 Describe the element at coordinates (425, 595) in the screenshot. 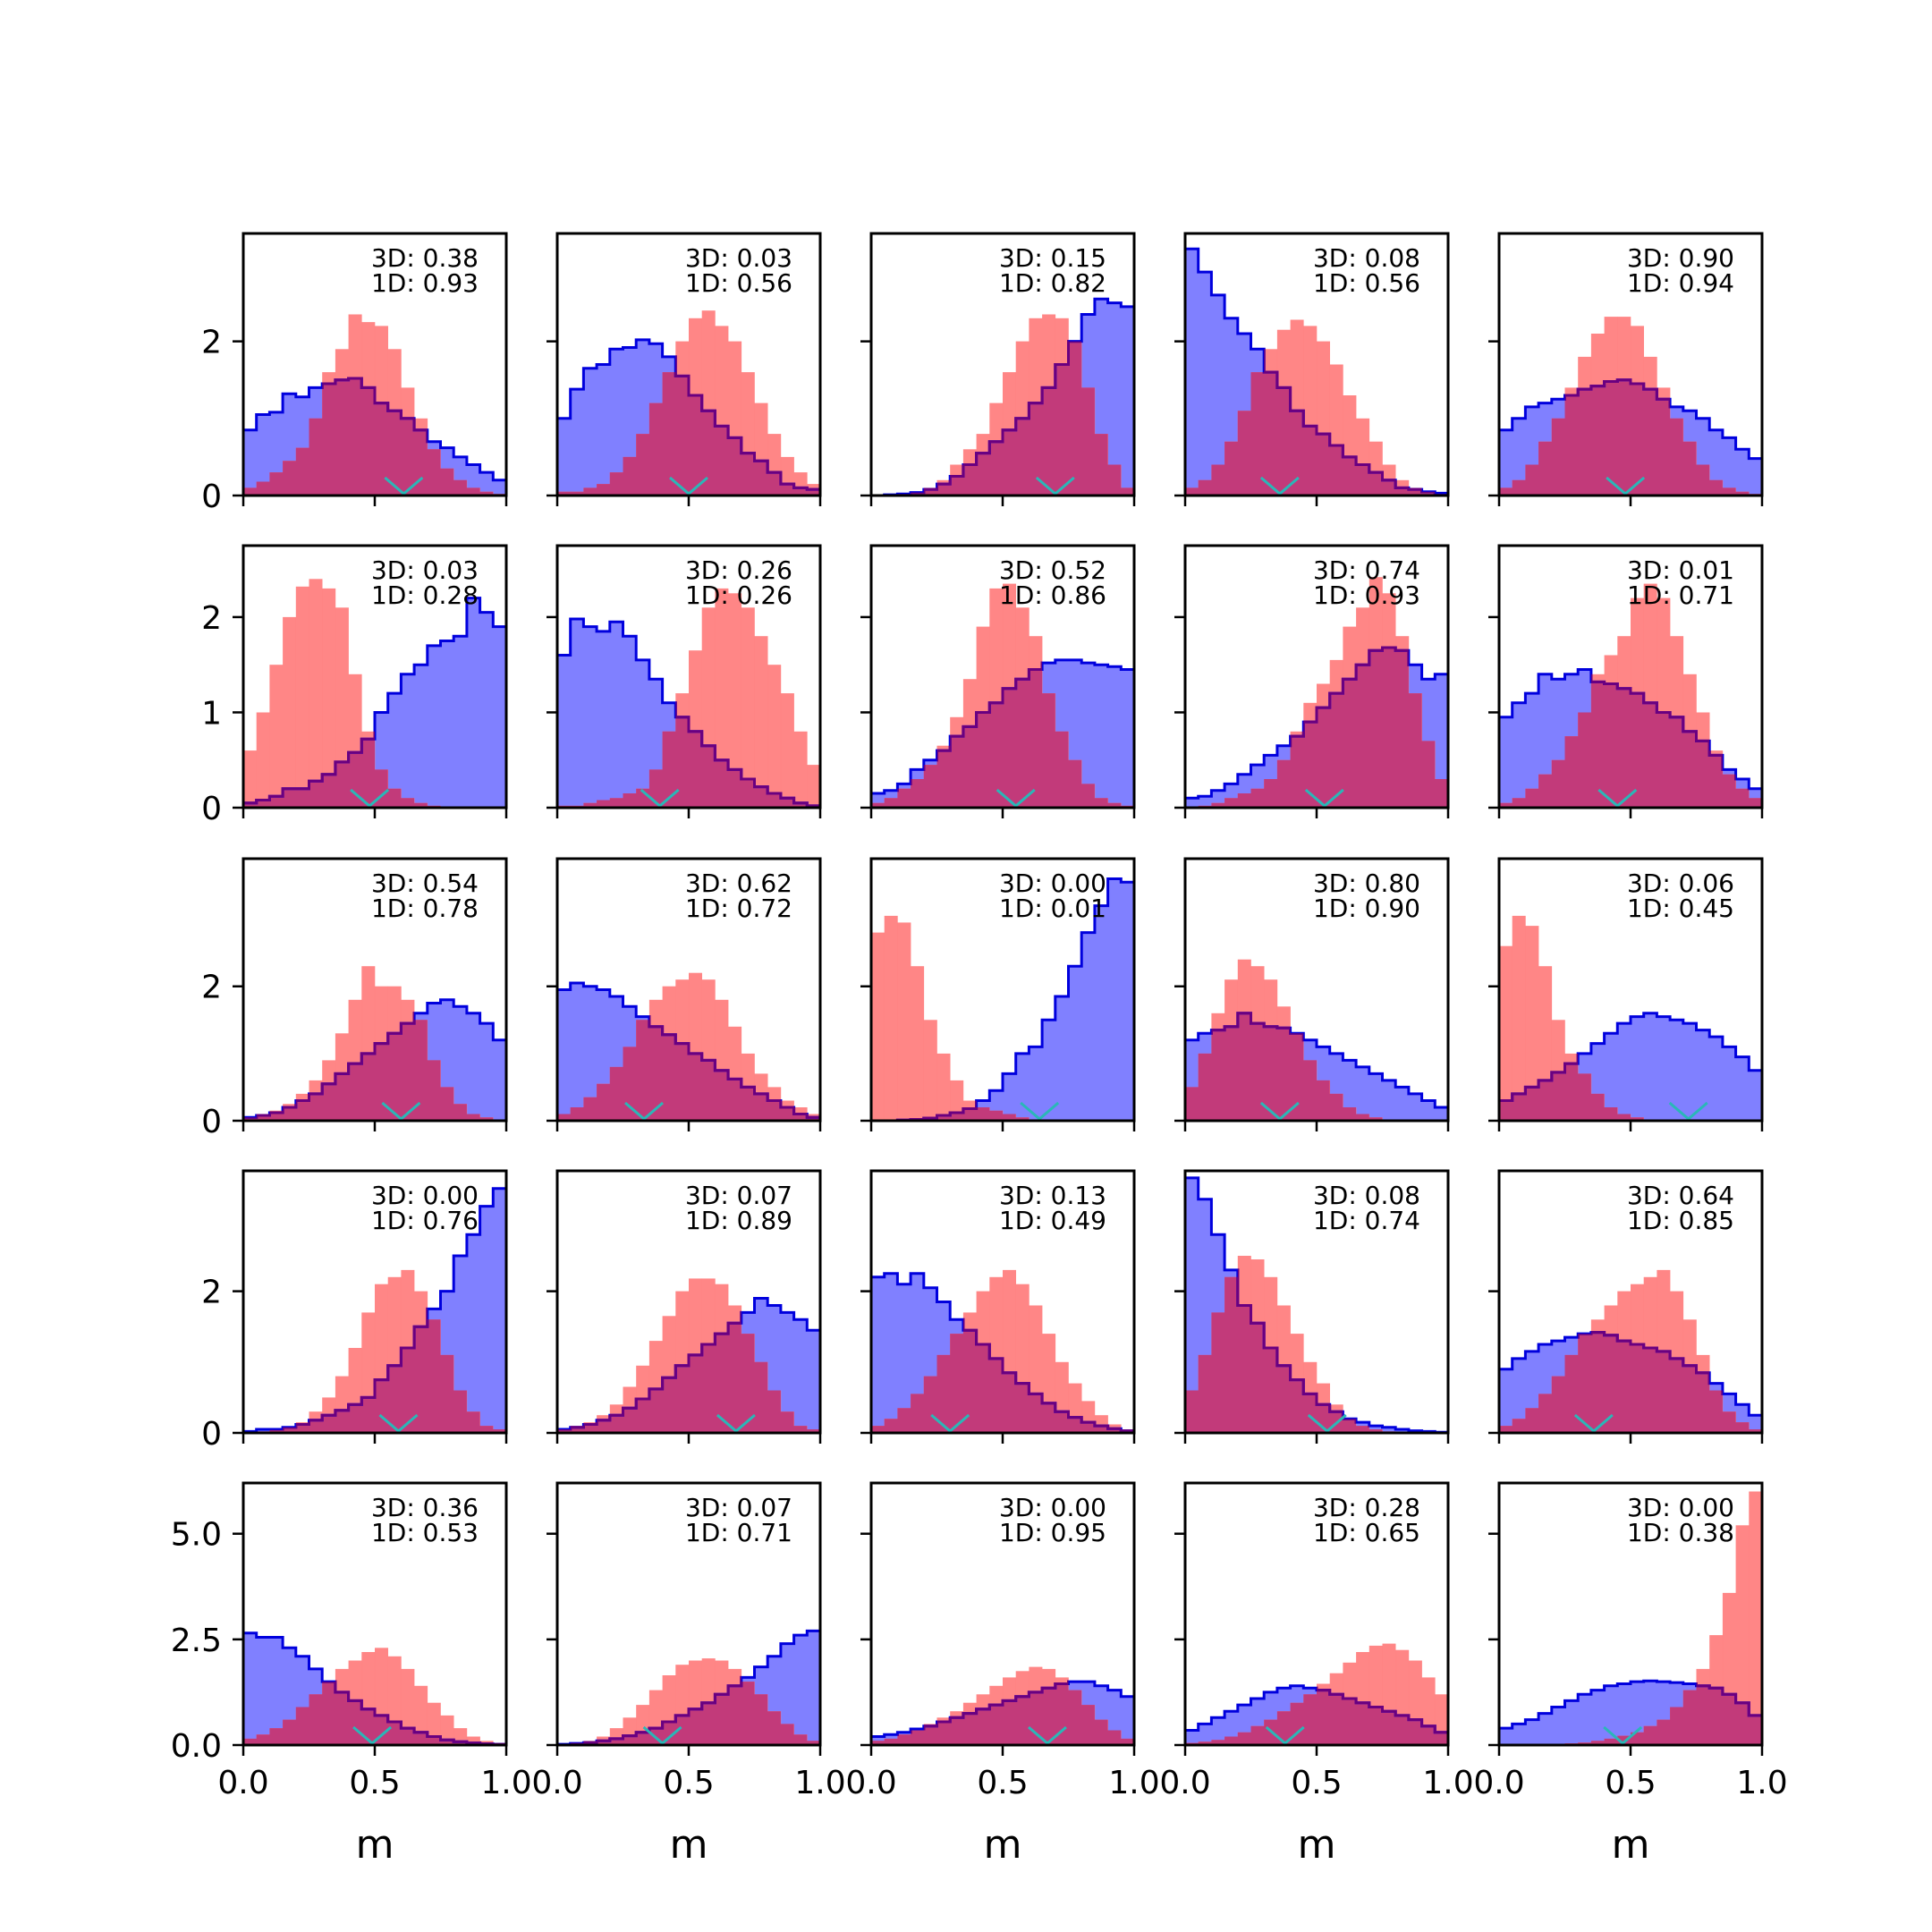

I see `annotation-1d: 1D: 0.28` at that location.